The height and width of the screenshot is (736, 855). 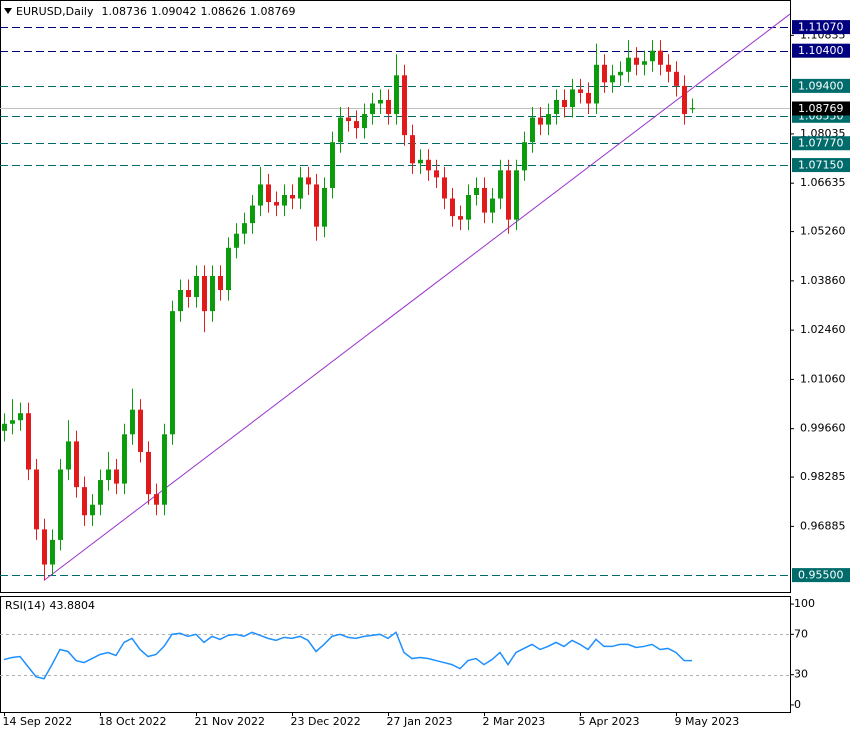 What do you see at coordinates (55, 11) in the screenshot?
I see `symbol: EURUSD,Daily` at bounding box center [55, 11].